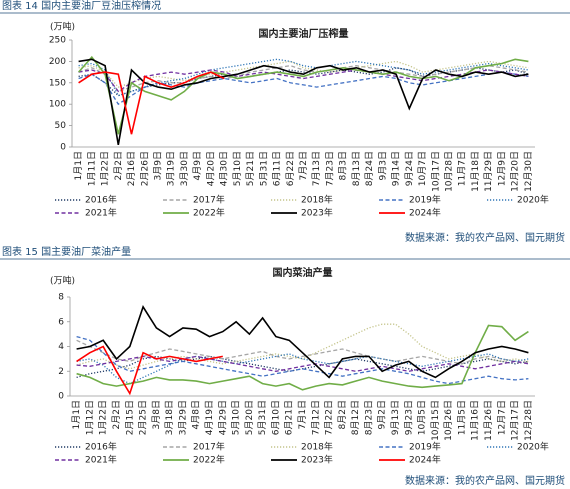 The image size is (570, 489). Describe the element at coordinates (425, 200) in the screenshot. I see `legend-label: 2019年` at that location.